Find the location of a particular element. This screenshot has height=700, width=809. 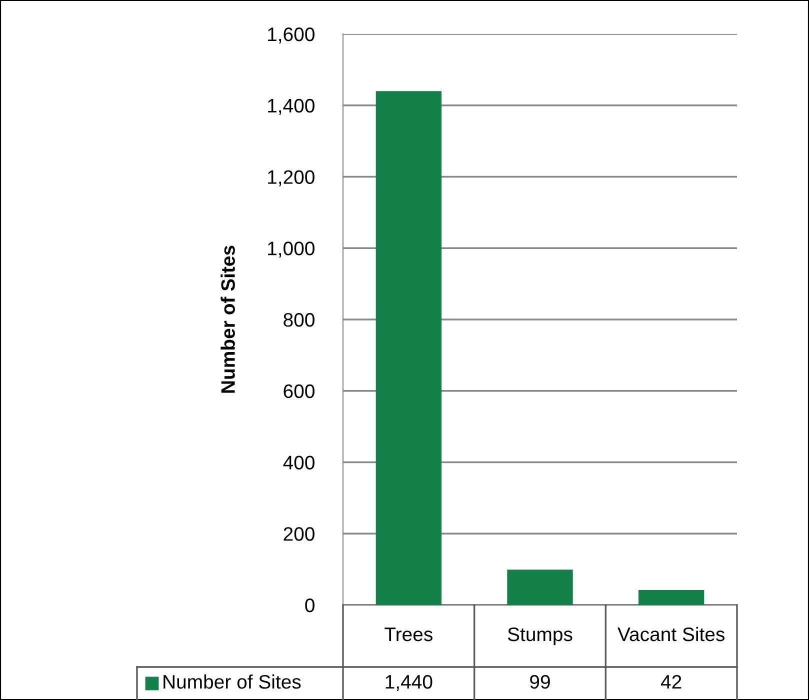

y-tick-label: 200 is located at coordinates (299, 534).